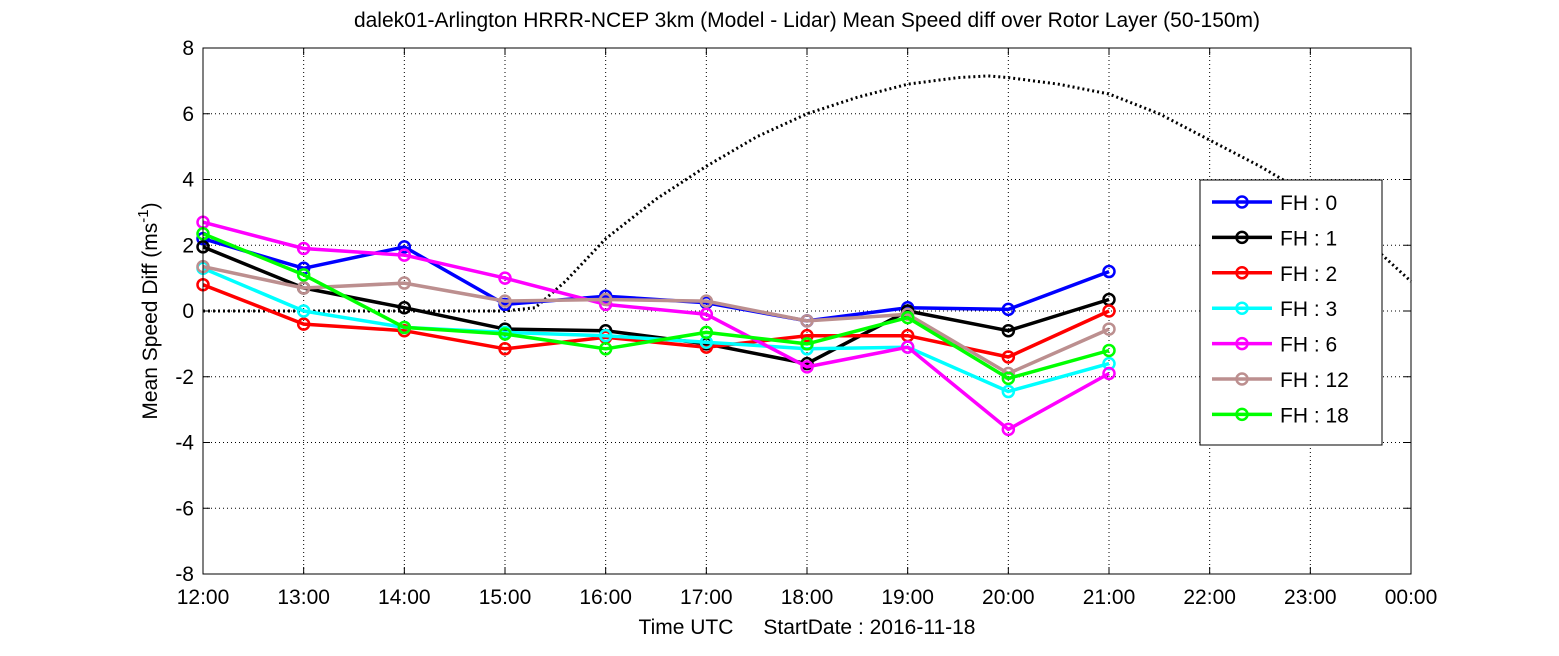 This screenshot has height=656, width=1559. What do you see at coordinates (1274, 274) in the screenshot?
I see `legend-item: FH : 2` at bounding box center [1274, 274].